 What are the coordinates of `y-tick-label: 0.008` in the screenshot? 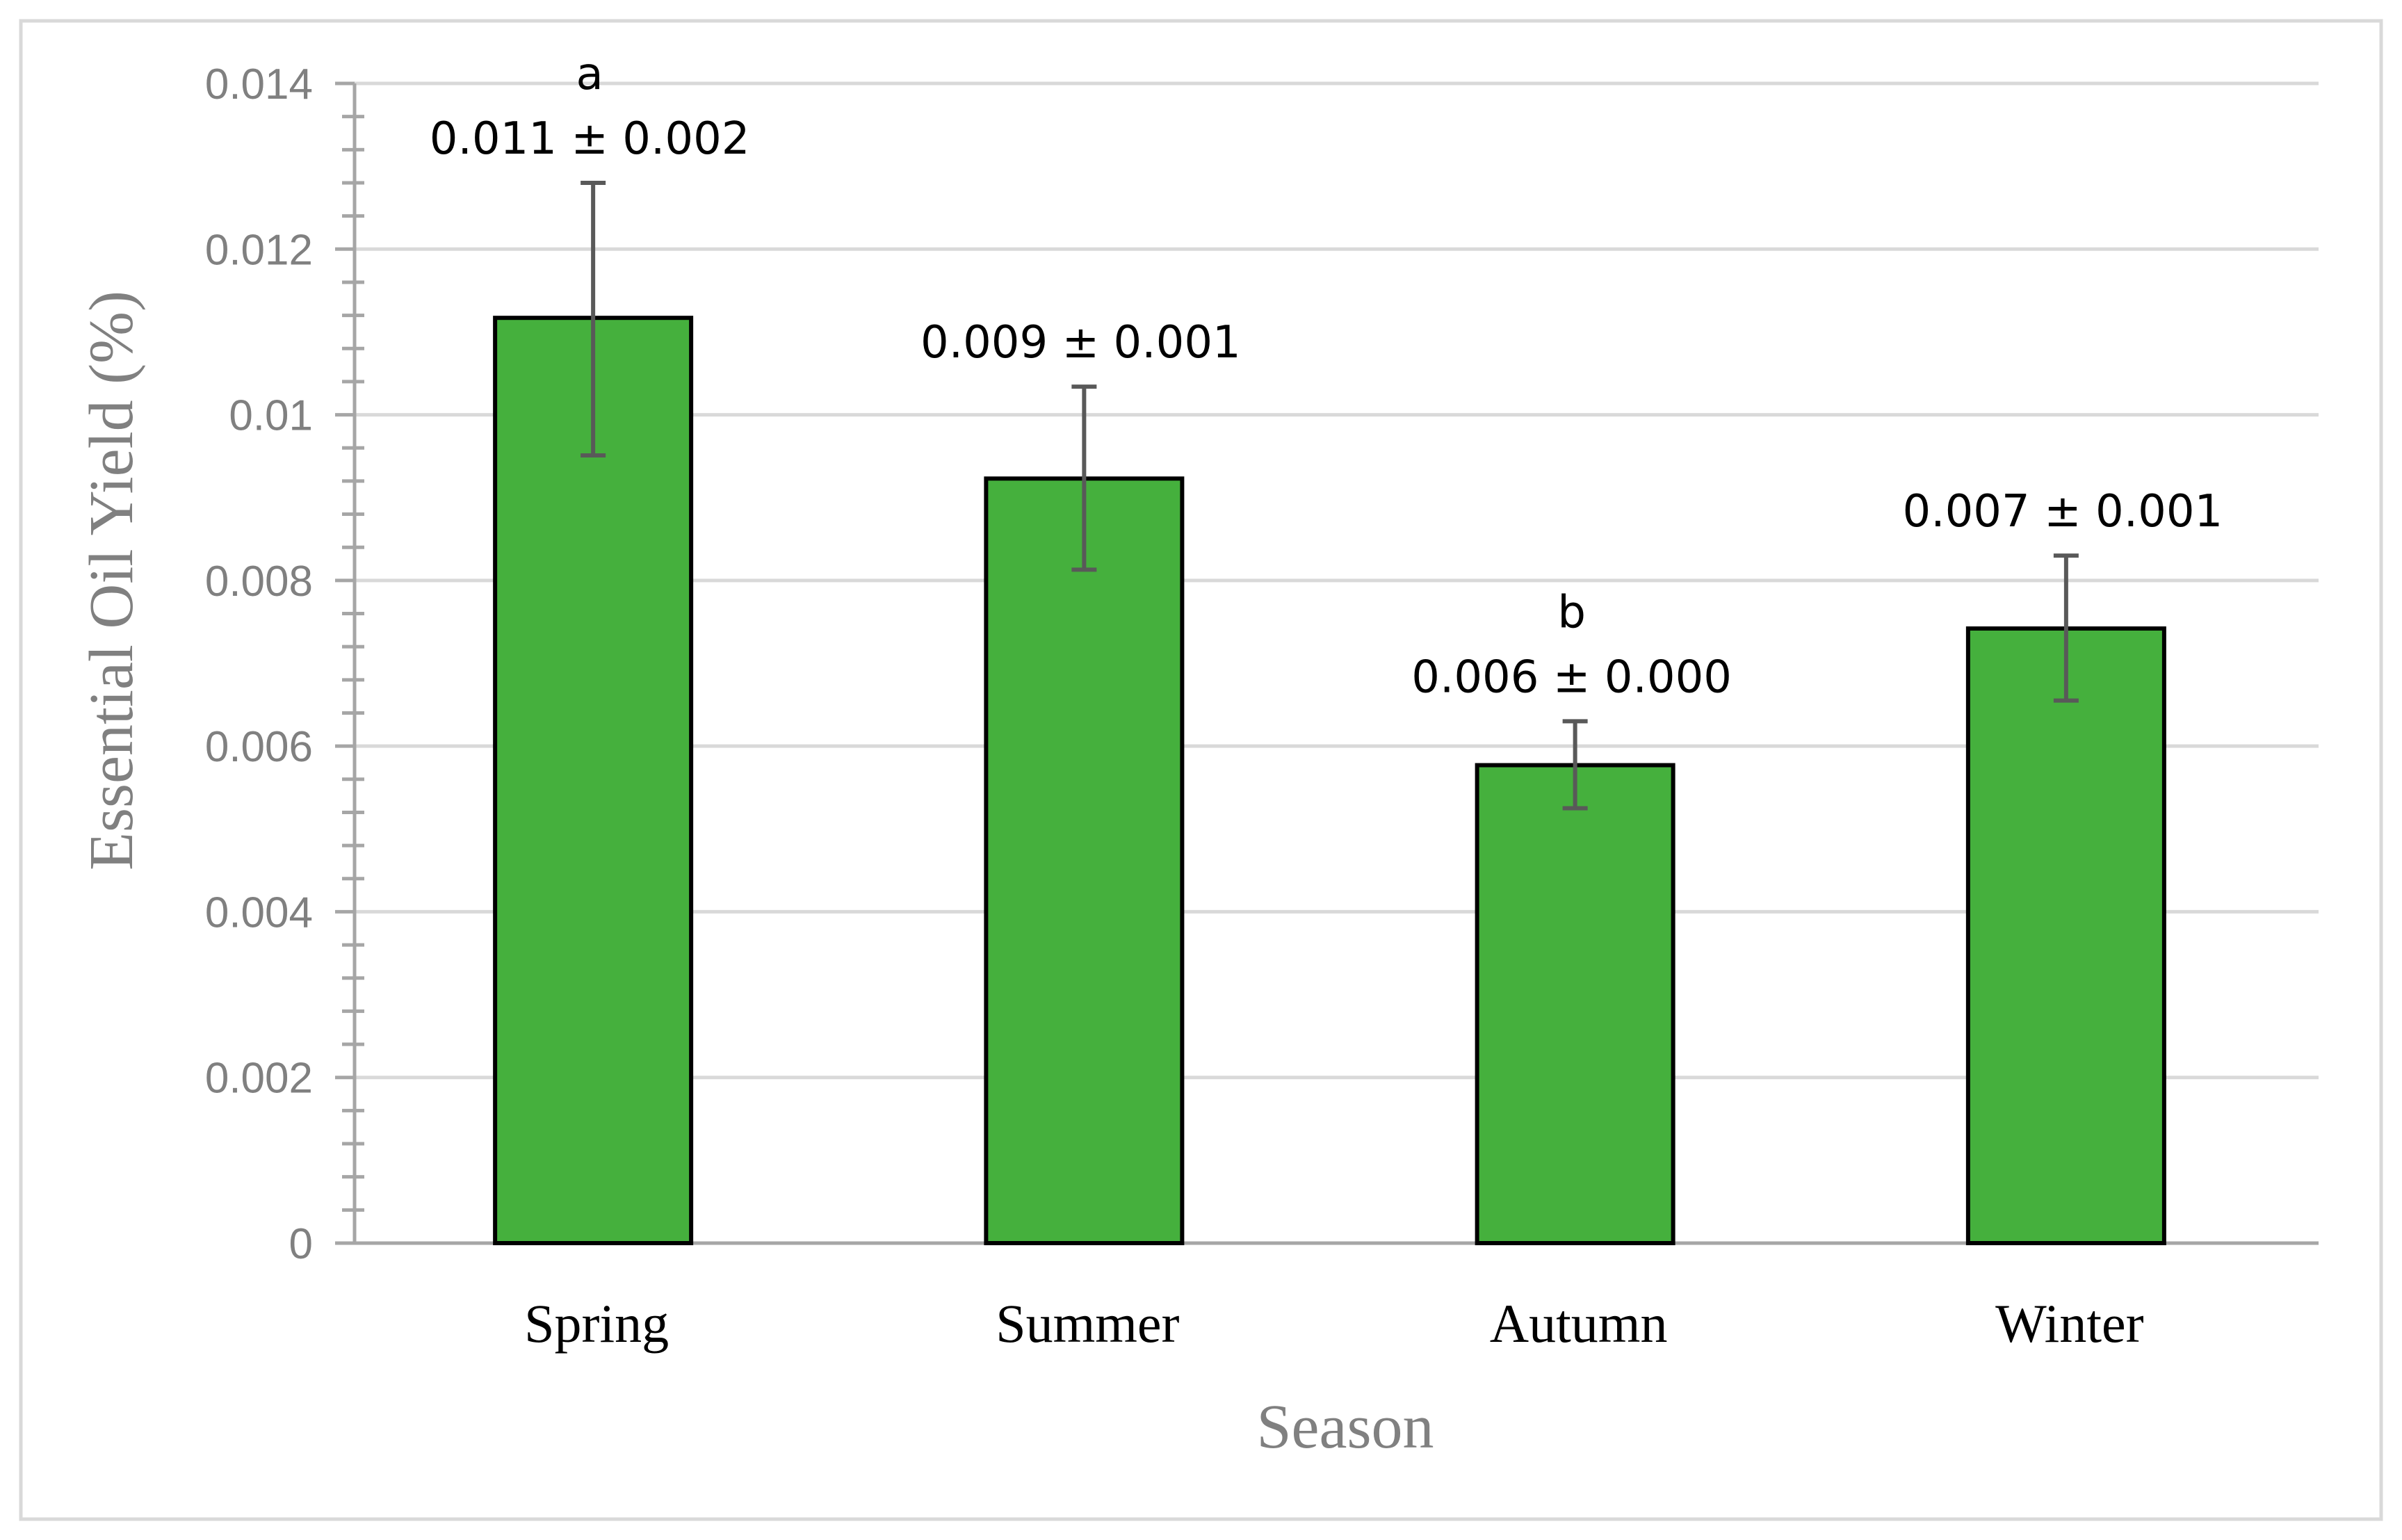 It's located at (259, 582).